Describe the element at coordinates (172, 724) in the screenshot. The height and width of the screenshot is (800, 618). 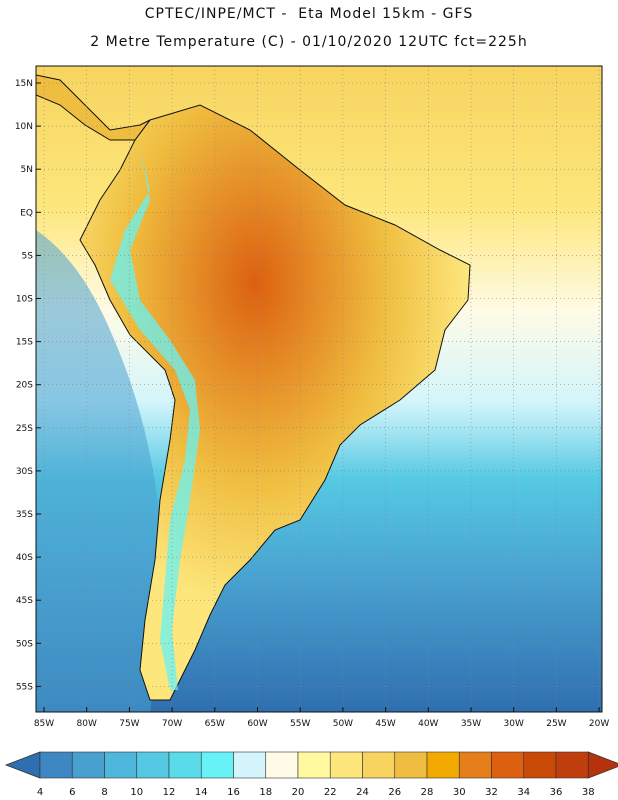
I see `lon-label: 70W` at that location.